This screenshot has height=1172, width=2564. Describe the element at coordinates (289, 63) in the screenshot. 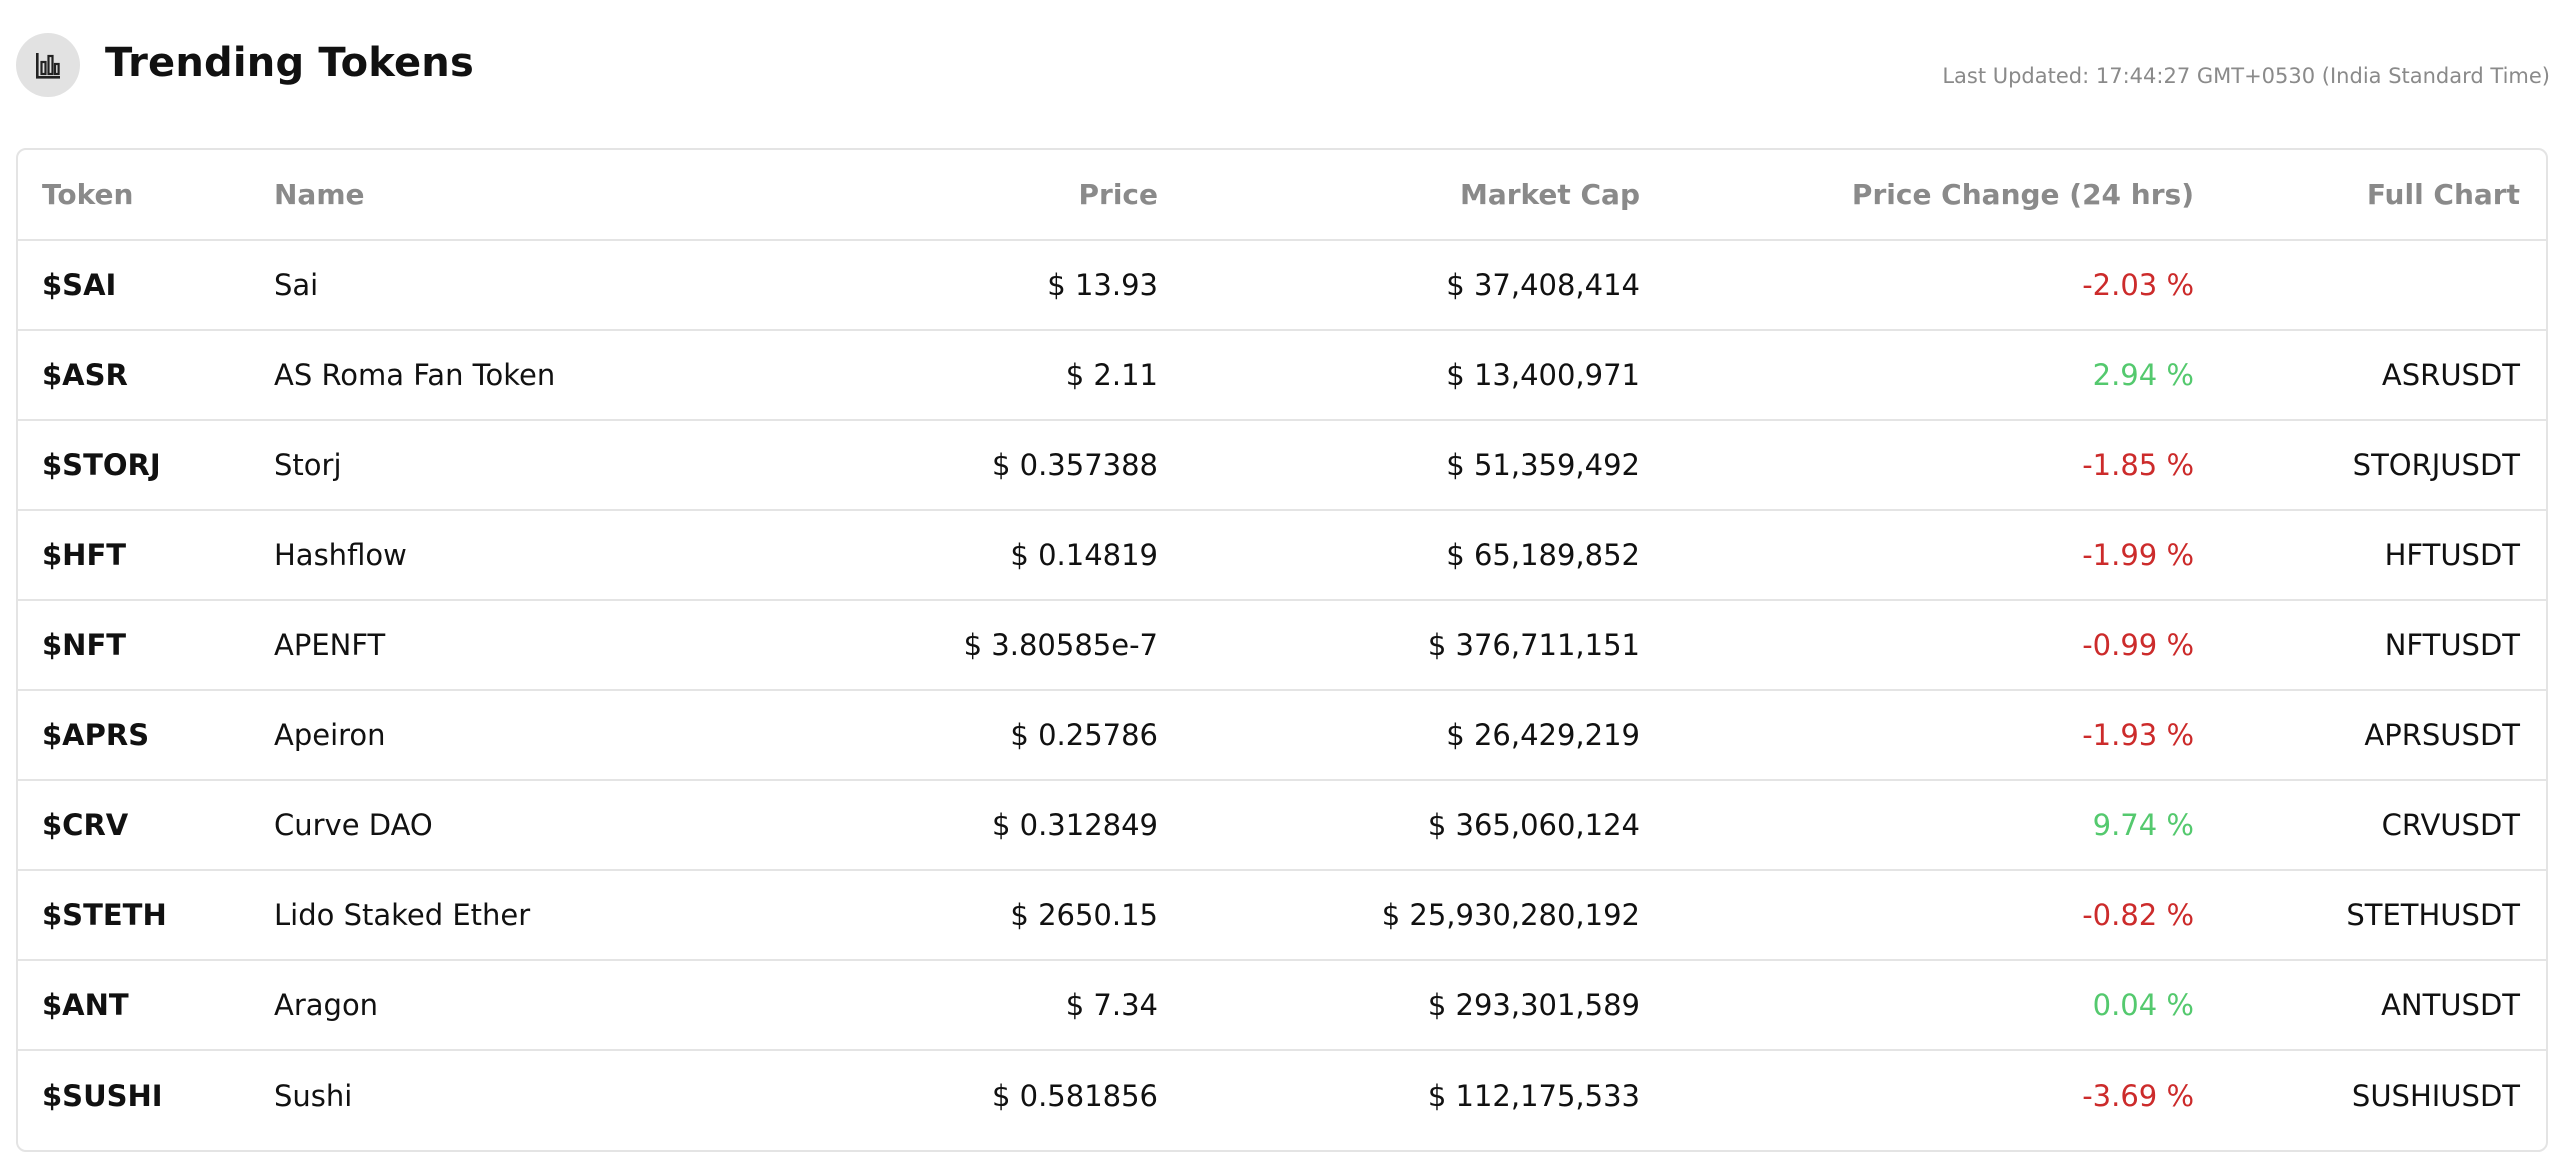

I see `page-title: Trending Tokens` at that location.